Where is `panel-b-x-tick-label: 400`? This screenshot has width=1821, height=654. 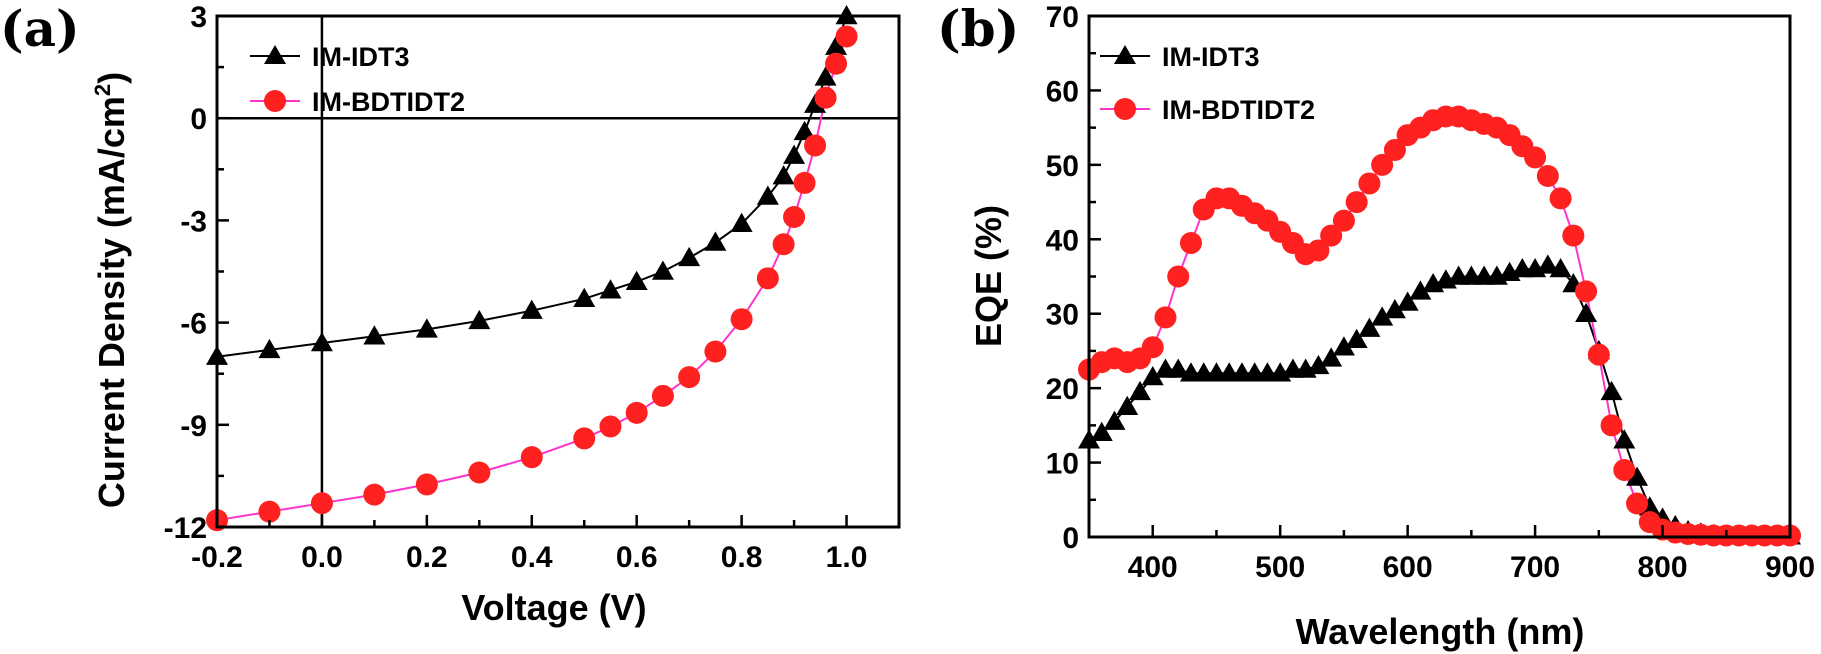
panel-b-x-tick-label: 400 is located at coordinates (1153, 567).